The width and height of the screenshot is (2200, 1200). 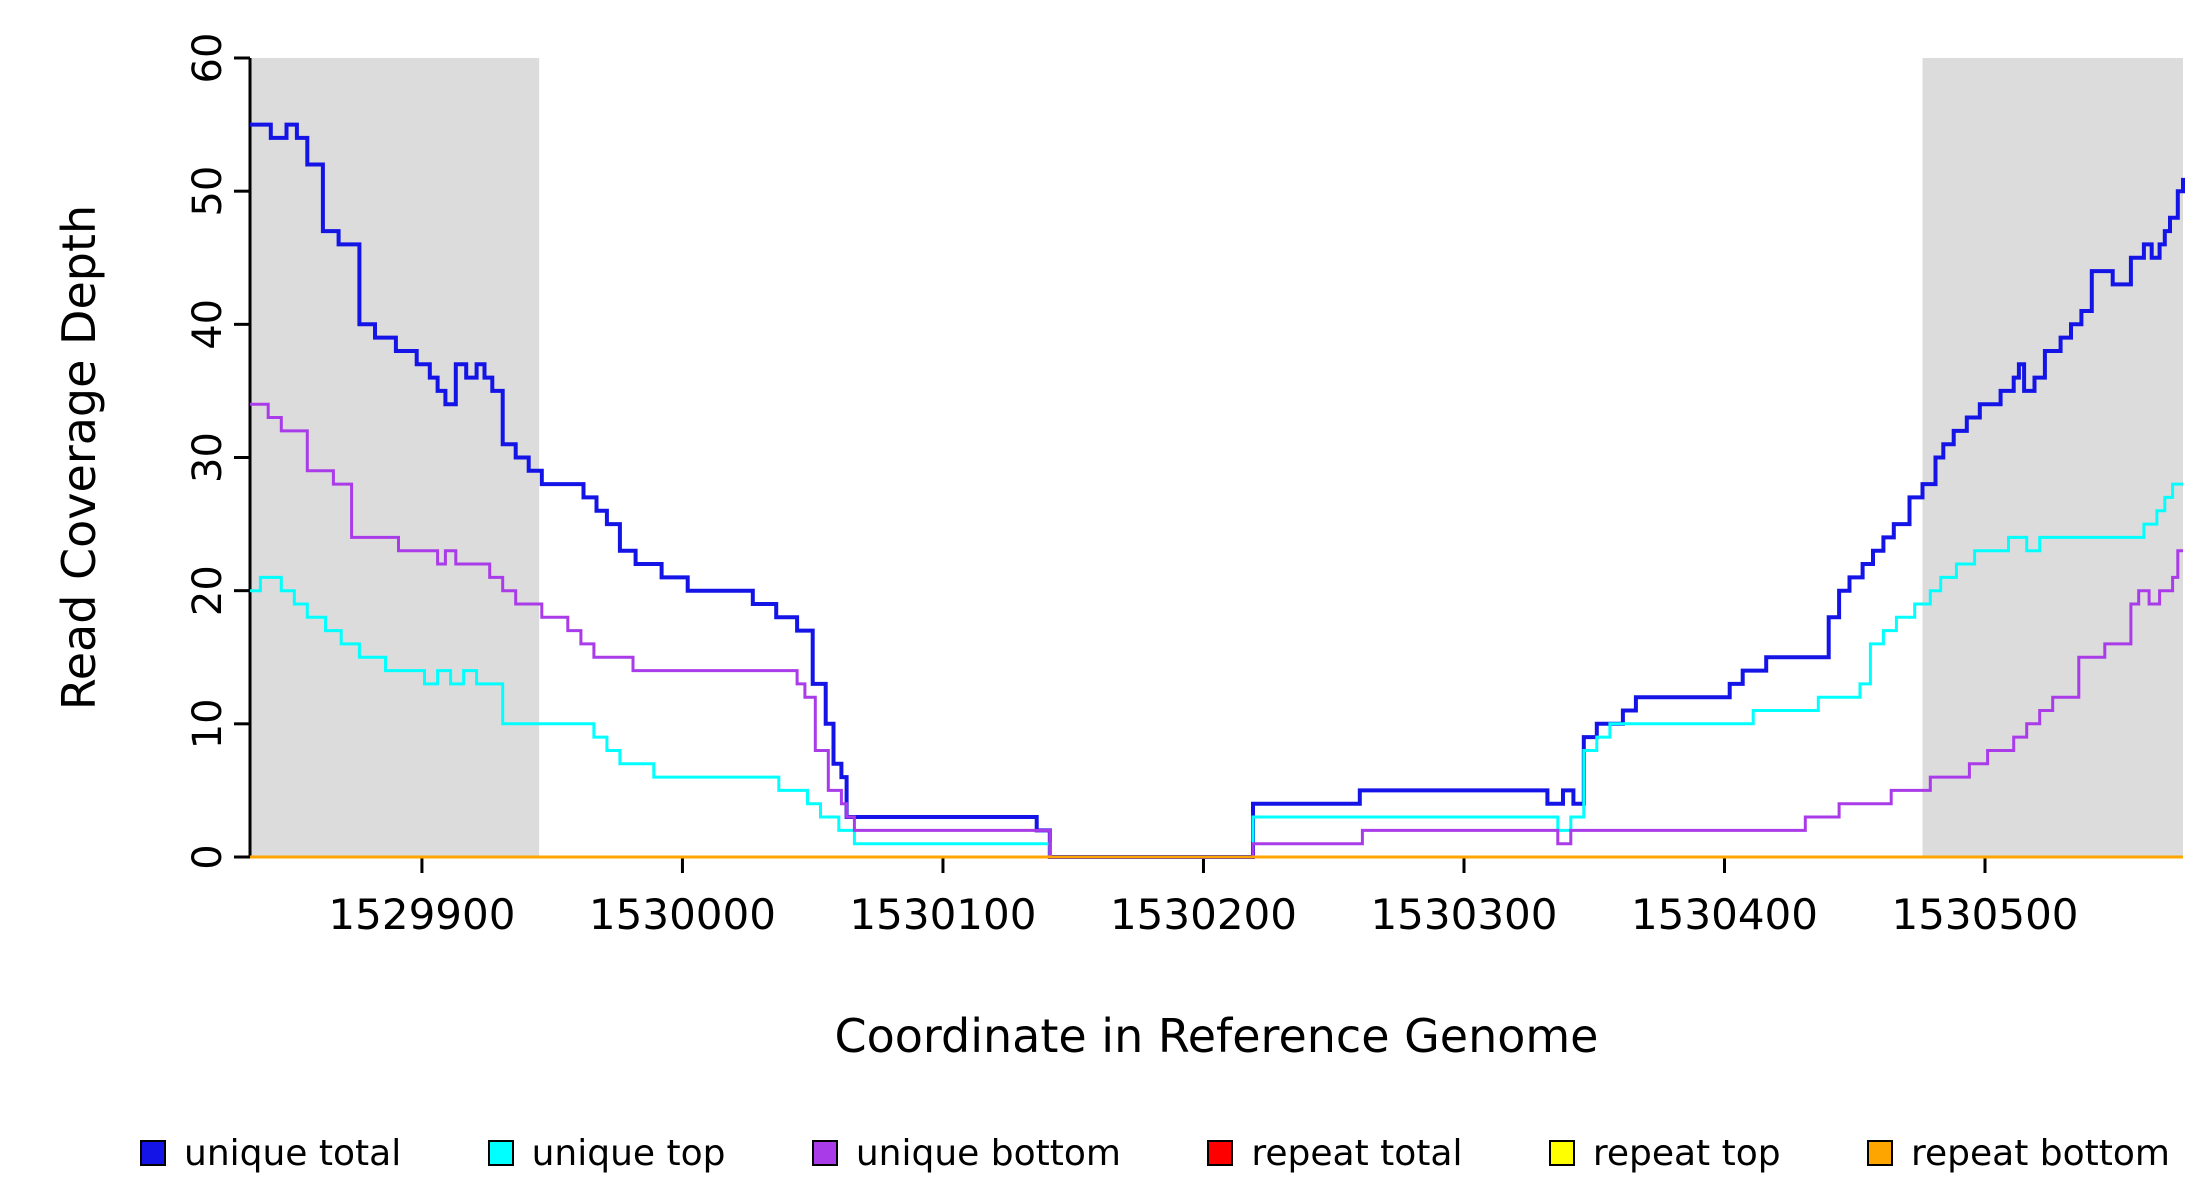 What do you see at coordinates (682, 914) in the screenshot?
I see `x-tick-label: 1530000` at bounding box center [682, 914].